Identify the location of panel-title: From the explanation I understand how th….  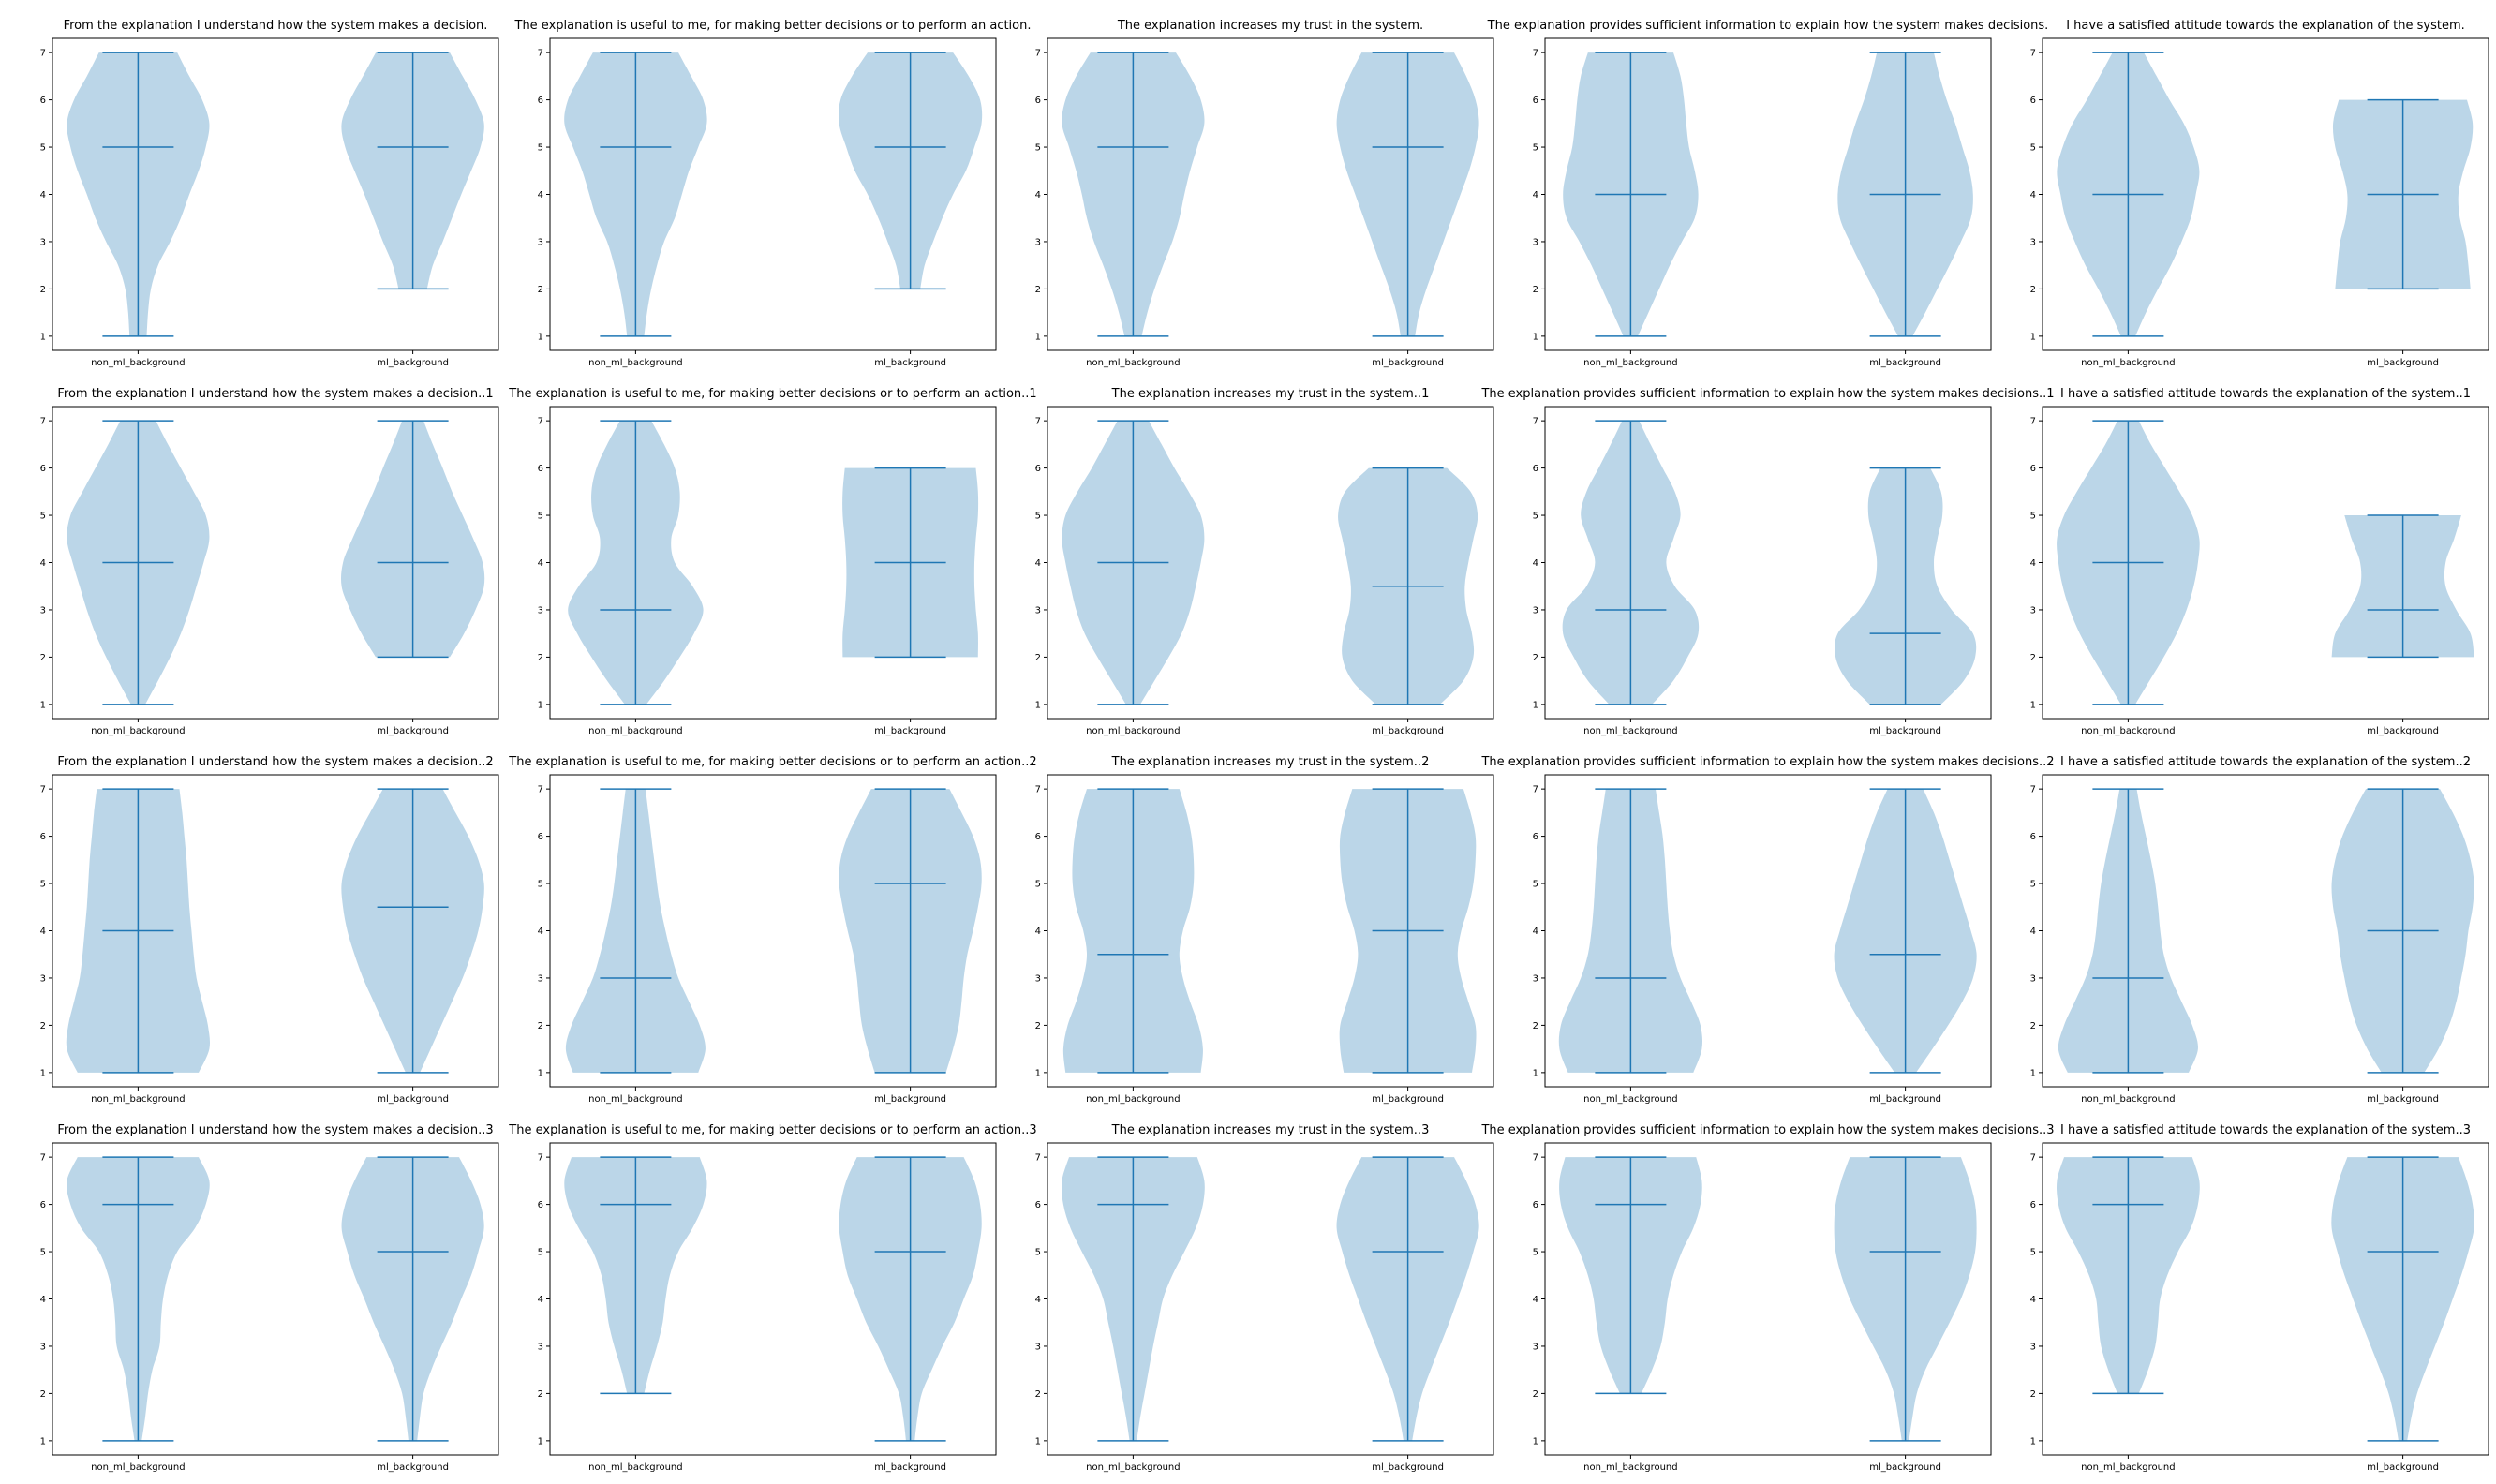
(275, 1130).